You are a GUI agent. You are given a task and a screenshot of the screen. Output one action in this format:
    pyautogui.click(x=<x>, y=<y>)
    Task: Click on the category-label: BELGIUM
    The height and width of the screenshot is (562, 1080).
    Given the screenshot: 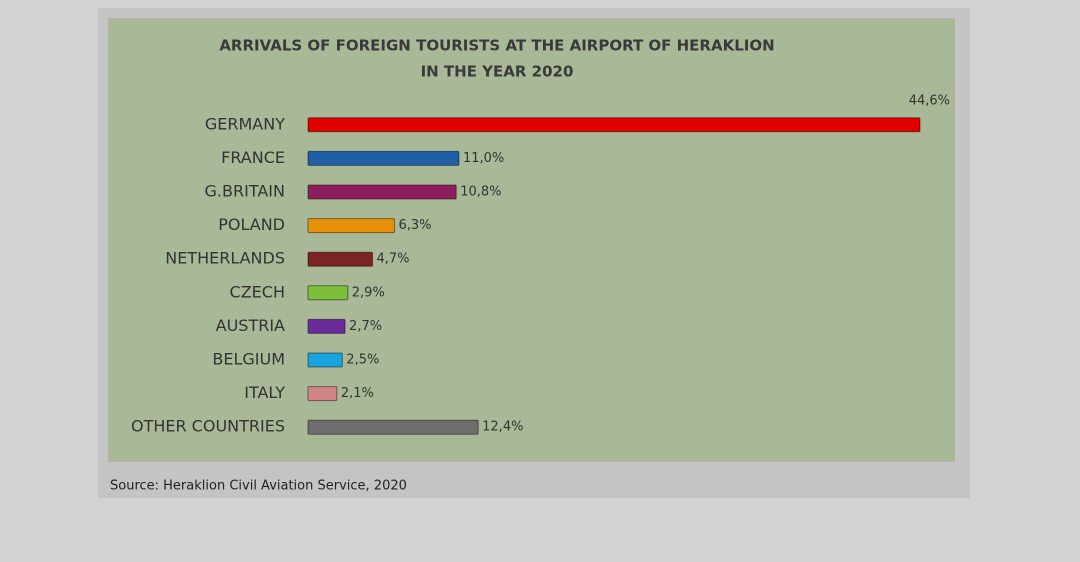 What is the action you would take?
    pyautogui.click(x=248, y=359)
    